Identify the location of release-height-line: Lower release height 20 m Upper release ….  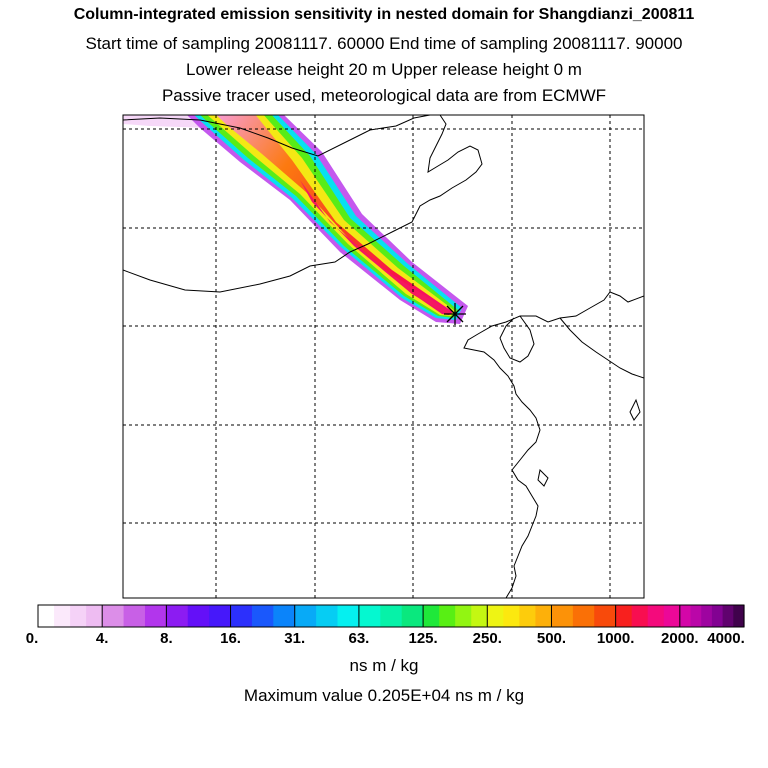
(384, 69).